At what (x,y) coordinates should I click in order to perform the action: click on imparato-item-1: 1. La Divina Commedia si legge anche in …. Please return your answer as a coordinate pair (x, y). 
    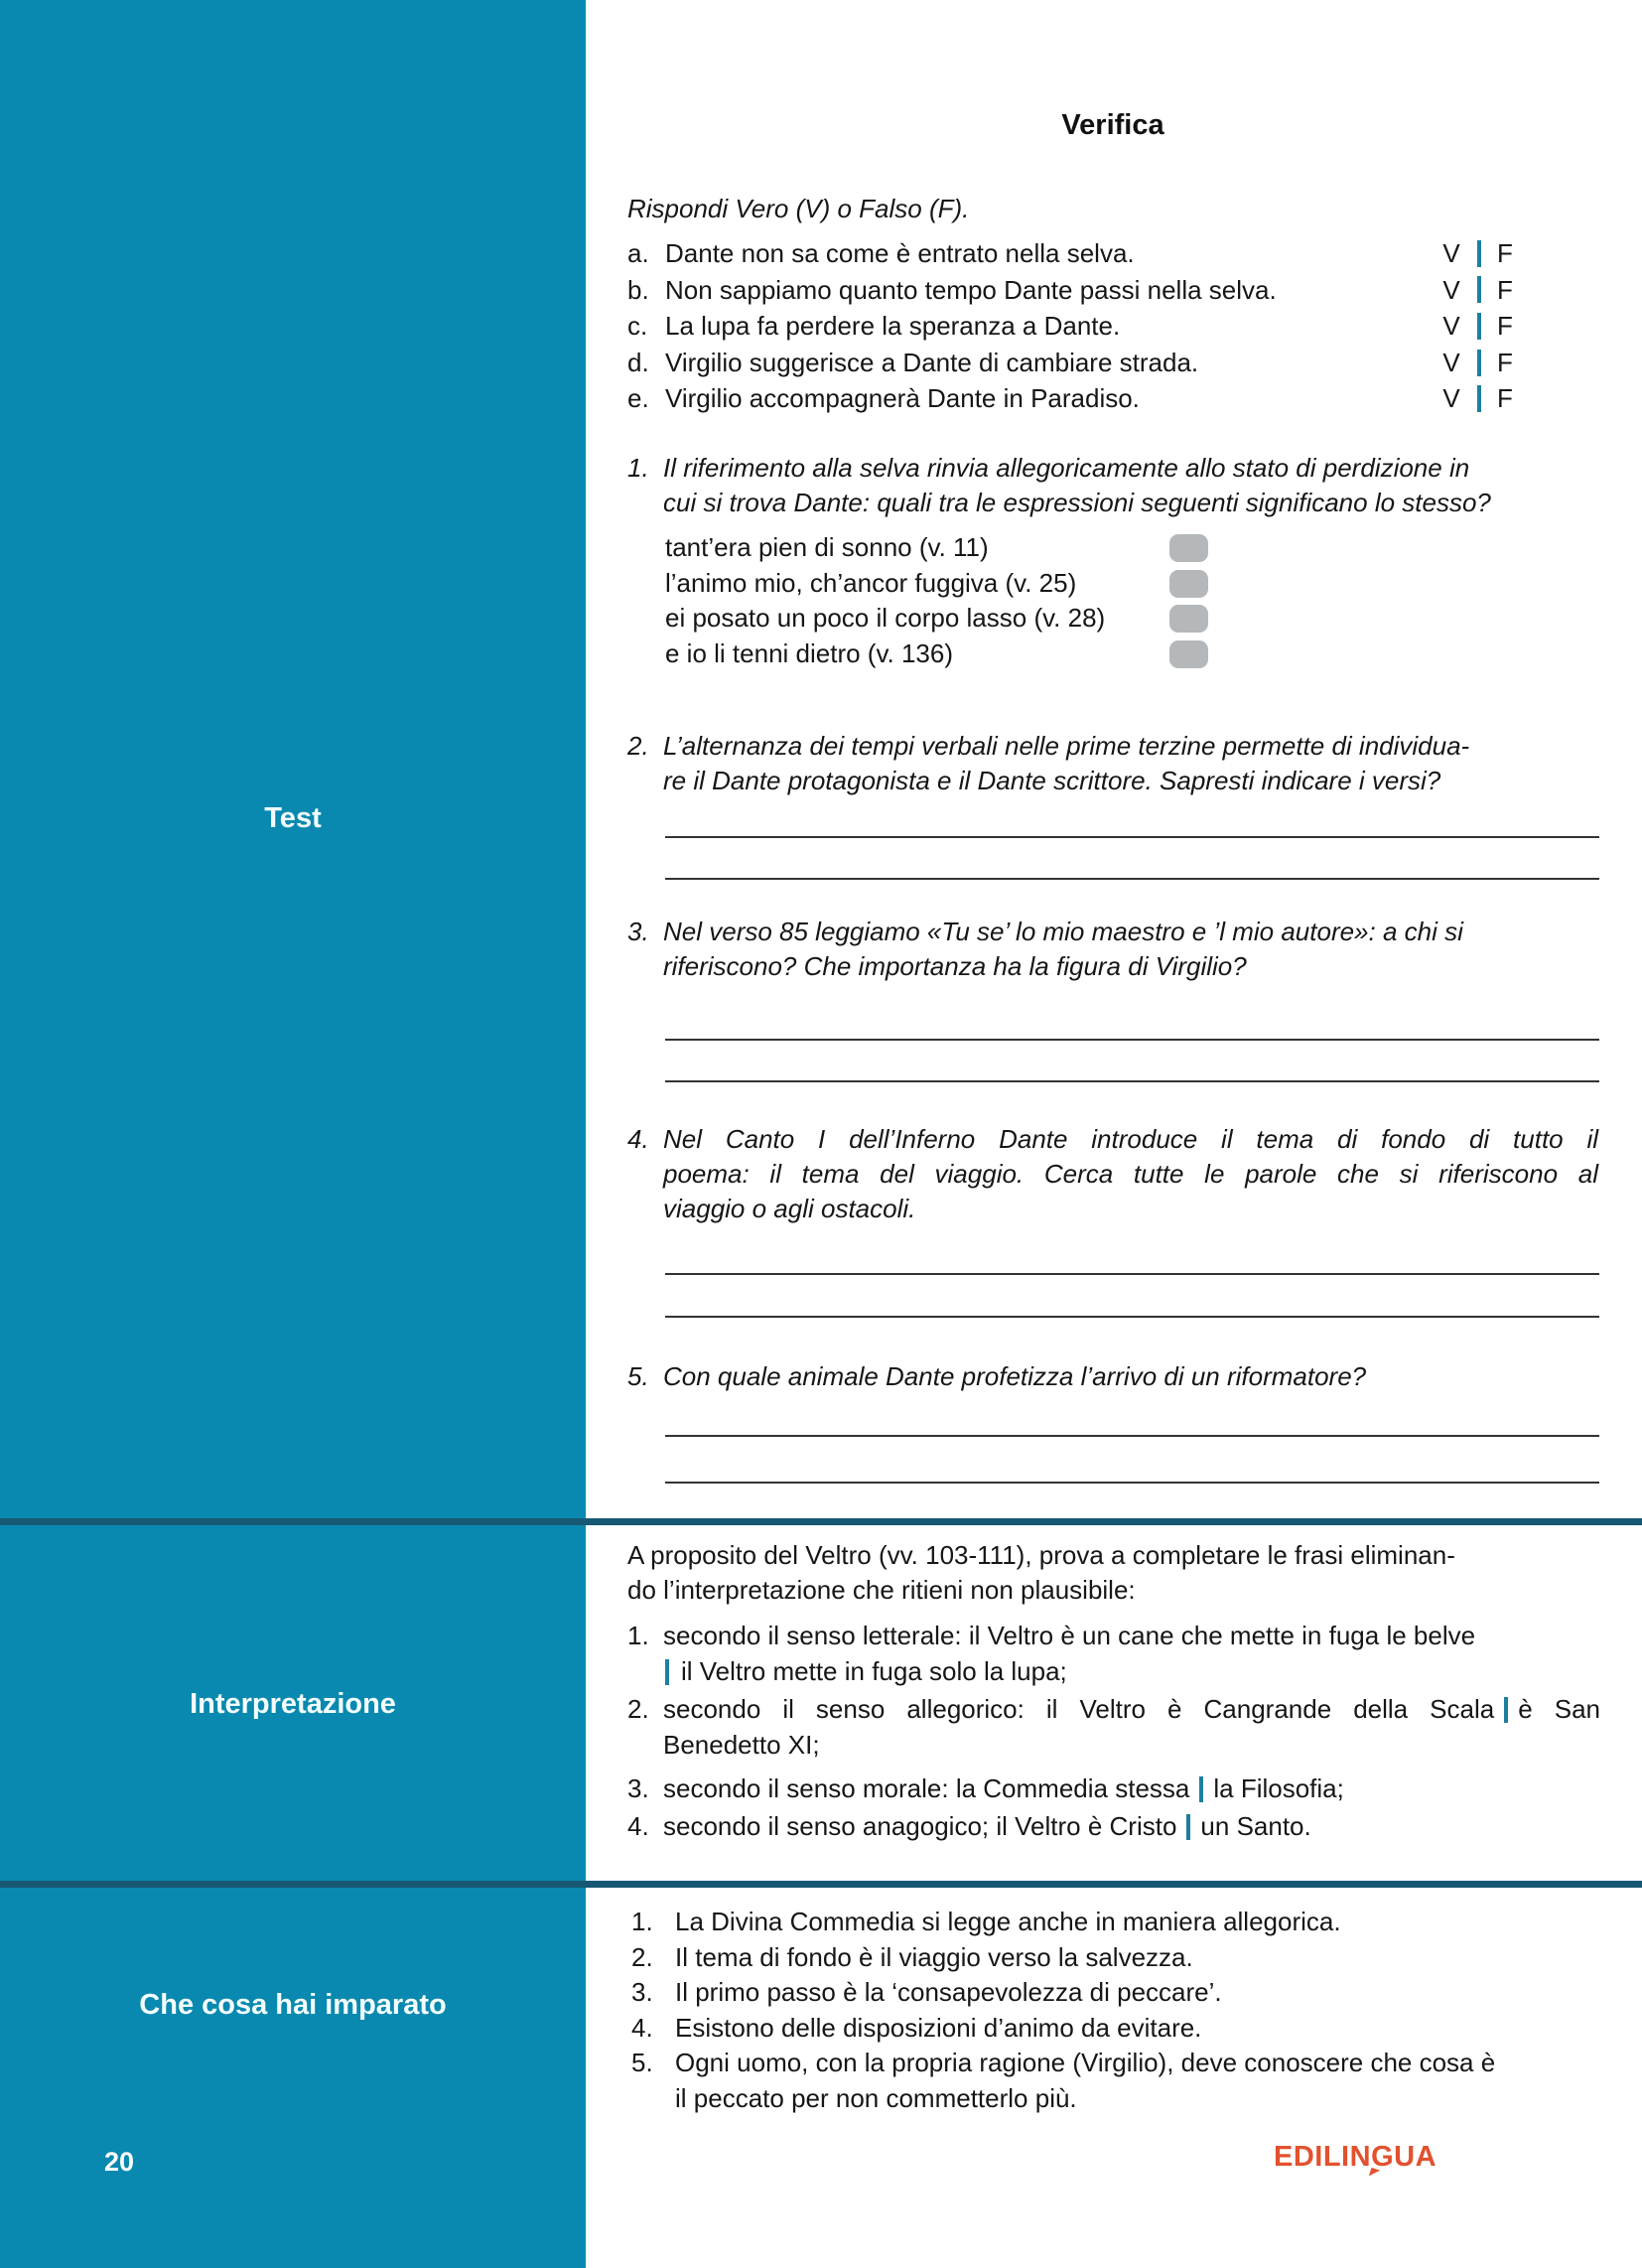
    Looking at the image, I should click on (1115, 1922).